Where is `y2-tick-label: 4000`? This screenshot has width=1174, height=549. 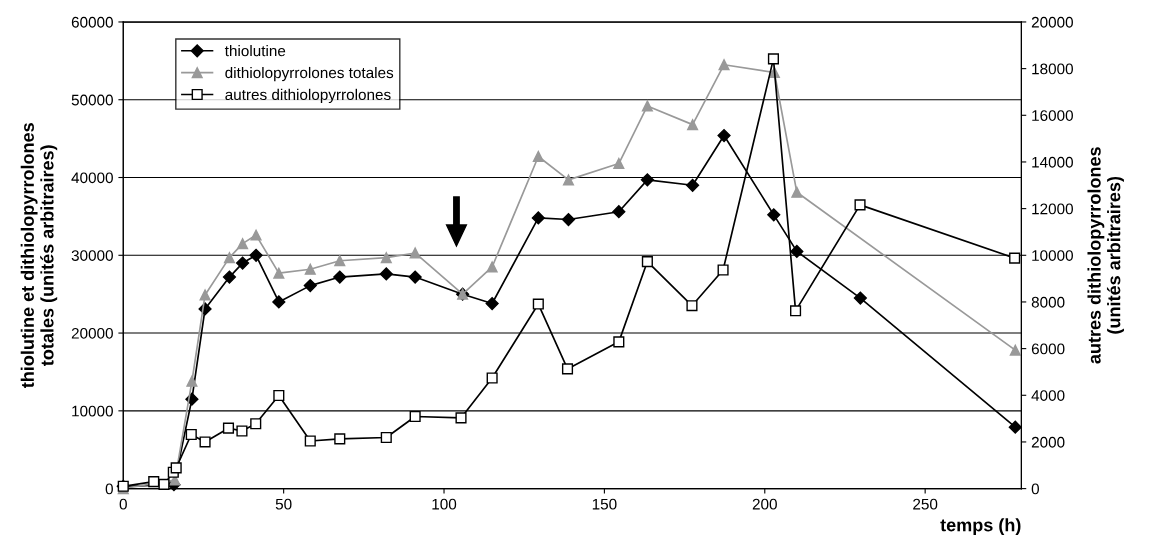
y2-tick-label: 4000 is located at coordinates (1048, 395).